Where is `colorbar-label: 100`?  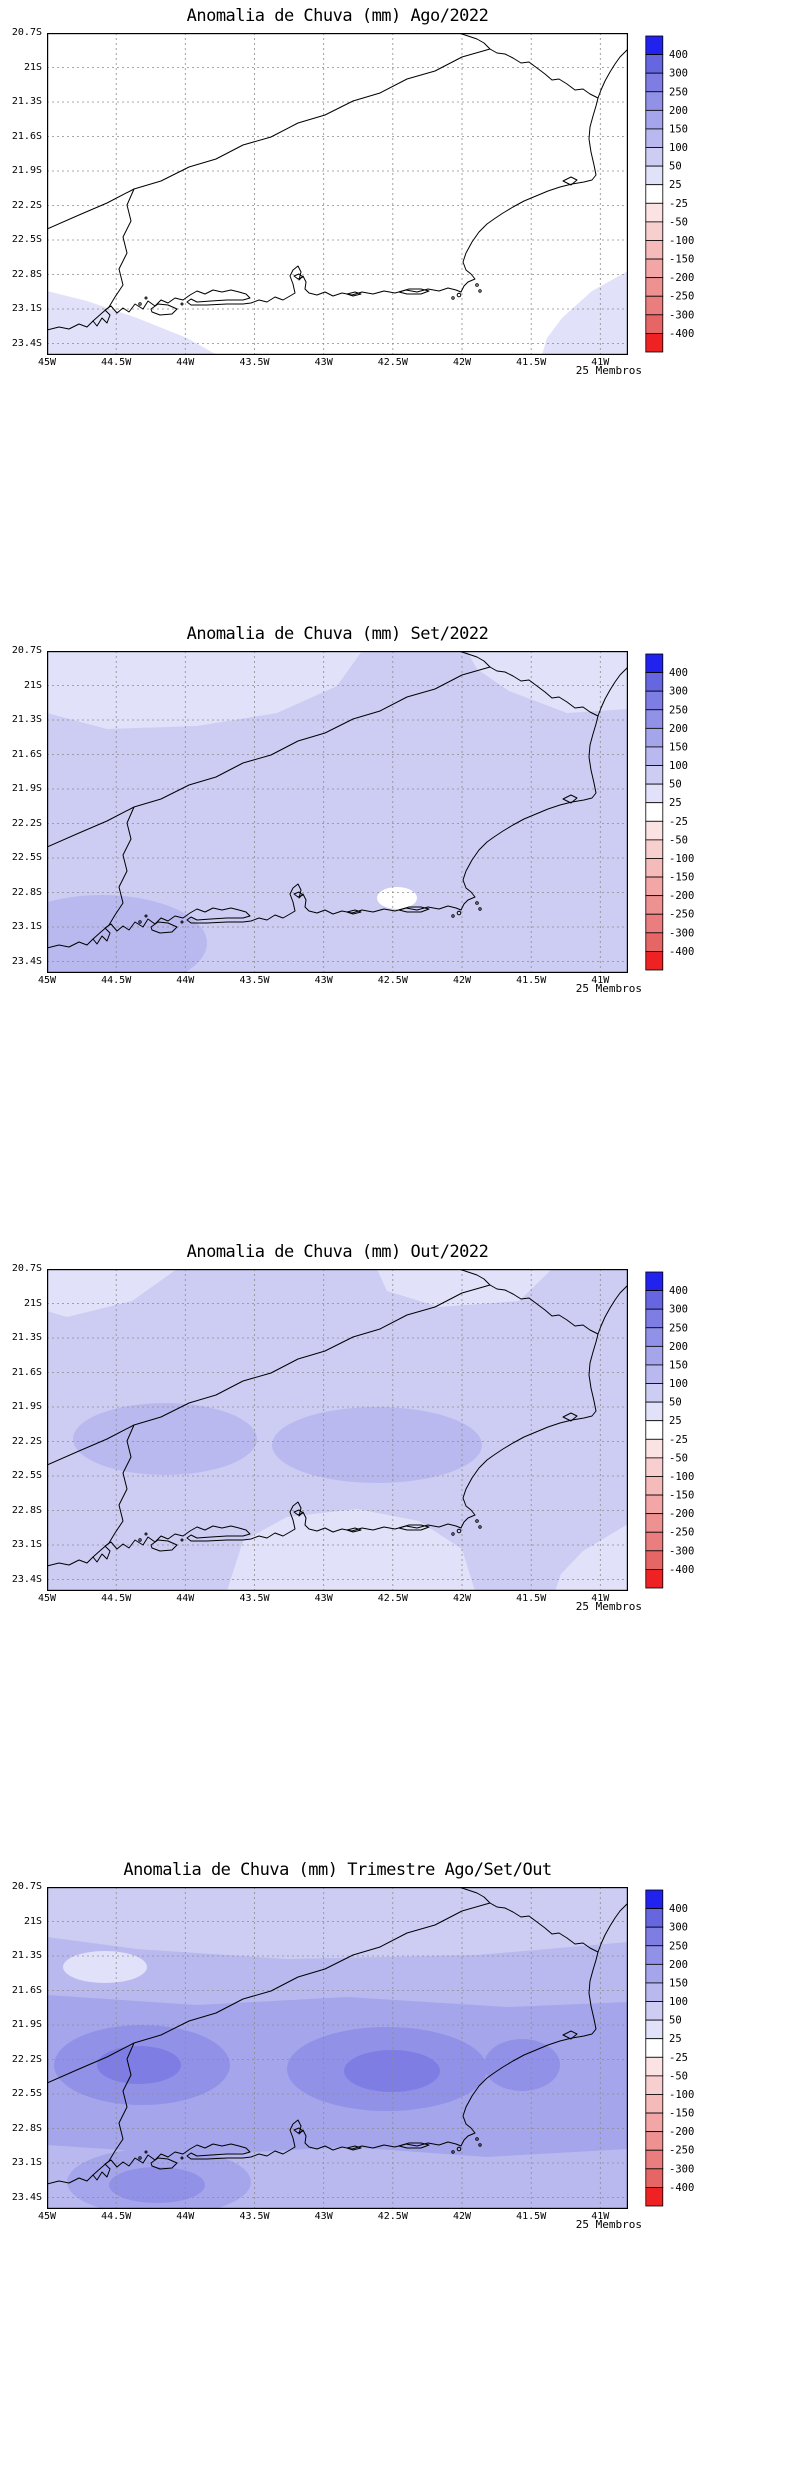
colorbar-label: 100 is located at coordinates (678, 1384).